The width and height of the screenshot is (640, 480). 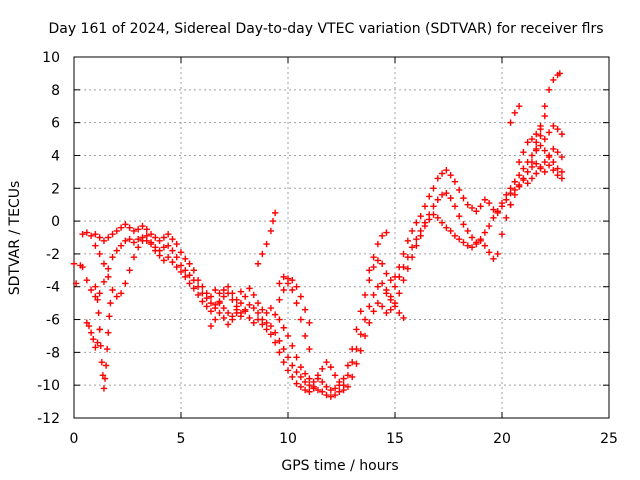 I want to click on x-tick-label: 10, so click(x=288, y=439).